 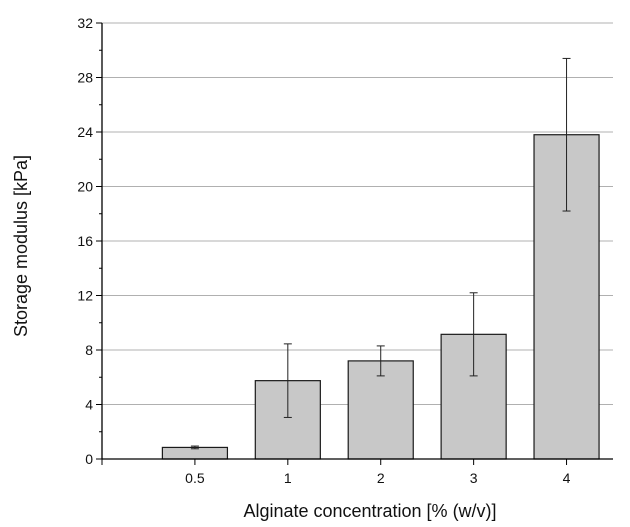 What do you see at coordinates (381, 478) in the screenshot?
I see `x-tick-label: 2` at bounding box center [381, 478].